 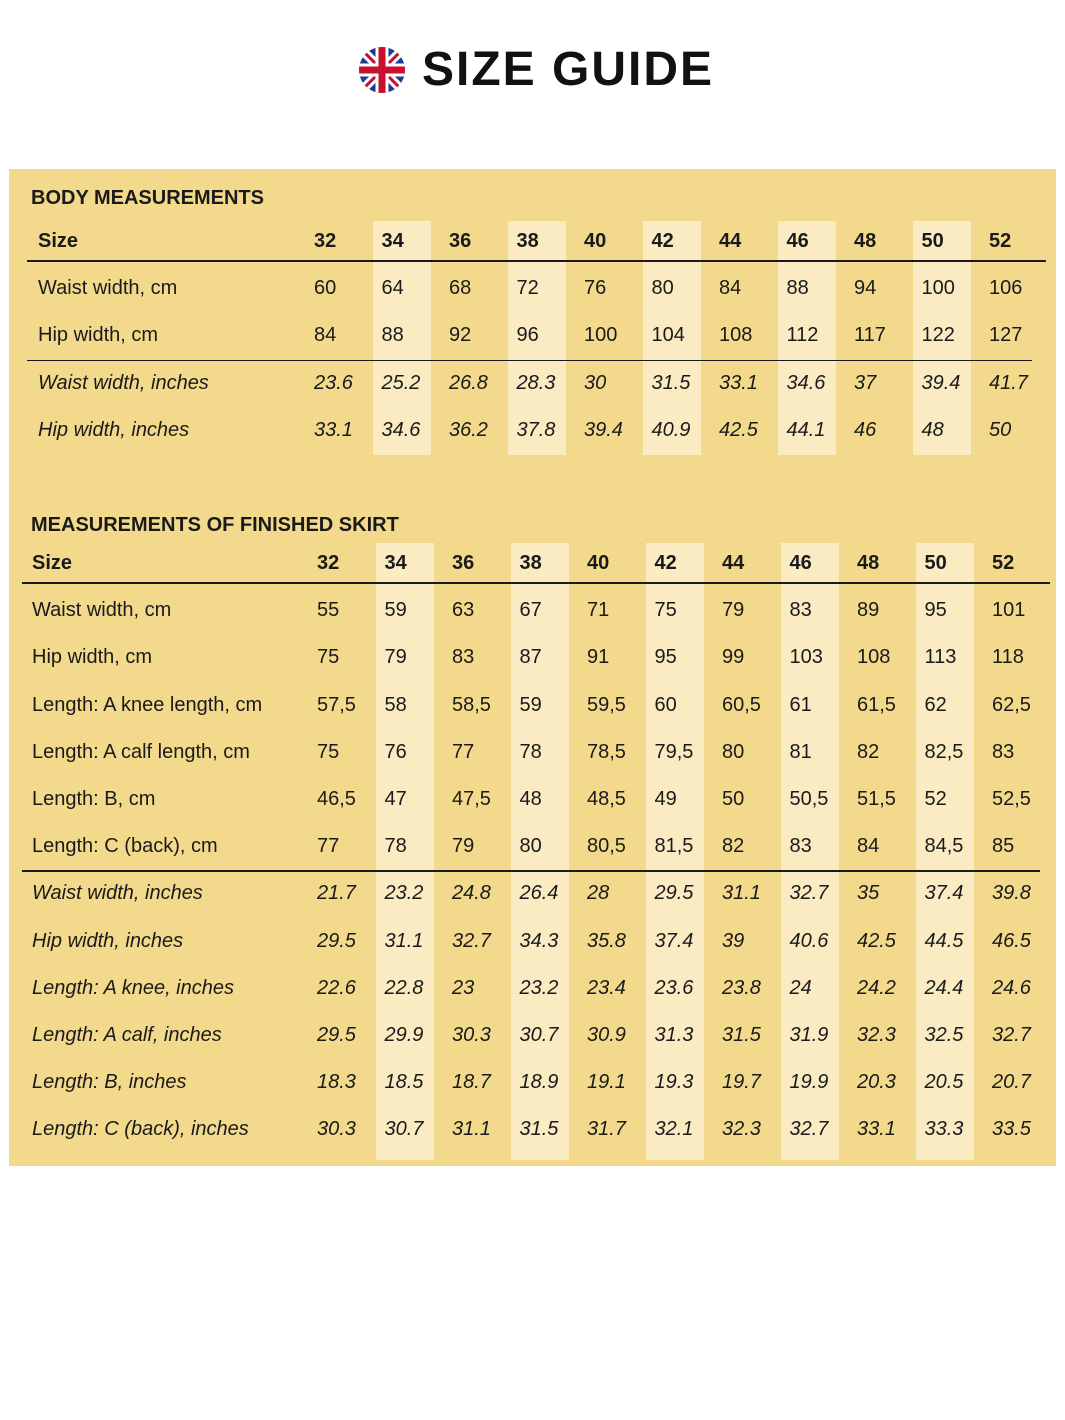 What do you see at coordinates (1008, 657) in the screenshot?
I see `cell-value: 118` at bounding box center [1008, 657].